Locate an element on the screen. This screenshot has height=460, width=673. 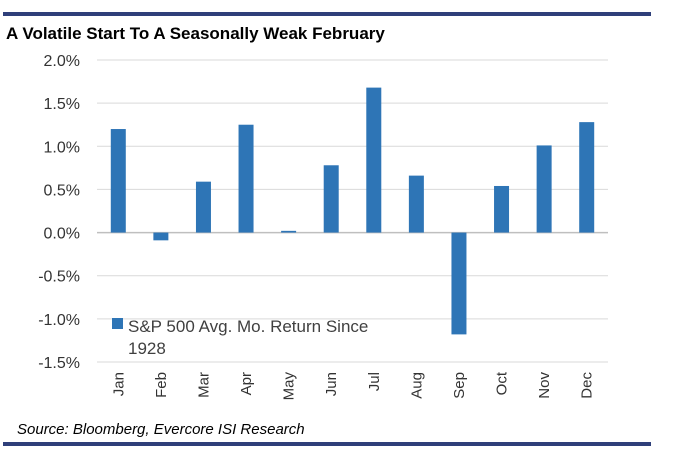
bar-sep is located at coordinates (459, 283).